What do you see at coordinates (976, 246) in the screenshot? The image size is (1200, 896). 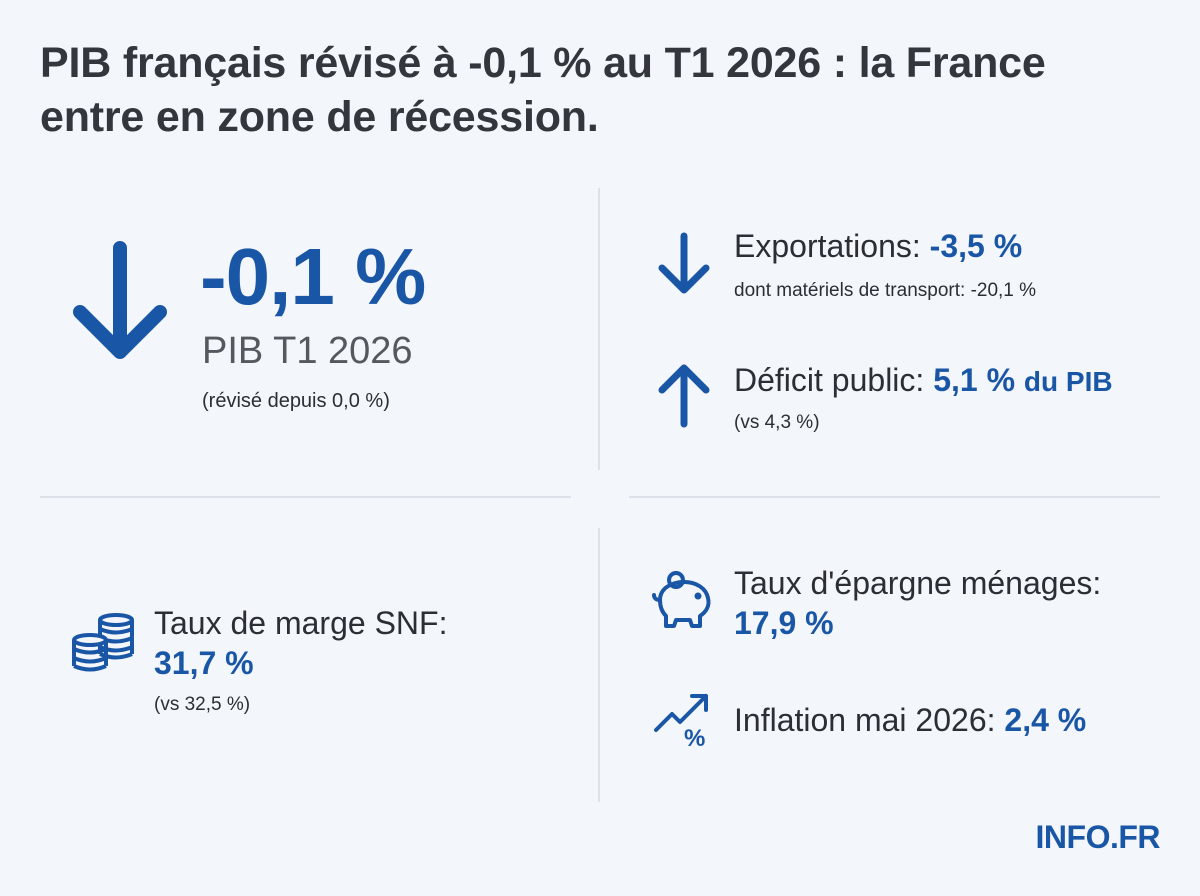 I see `exports-value: -3,5 %` at bounding box center [976, 246].